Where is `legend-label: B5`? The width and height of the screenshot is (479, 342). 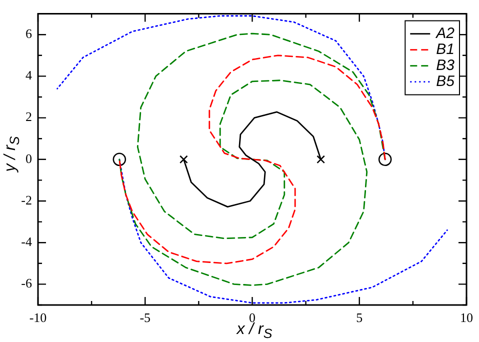 legend-label: B5 is located at coordinates (446, 81).